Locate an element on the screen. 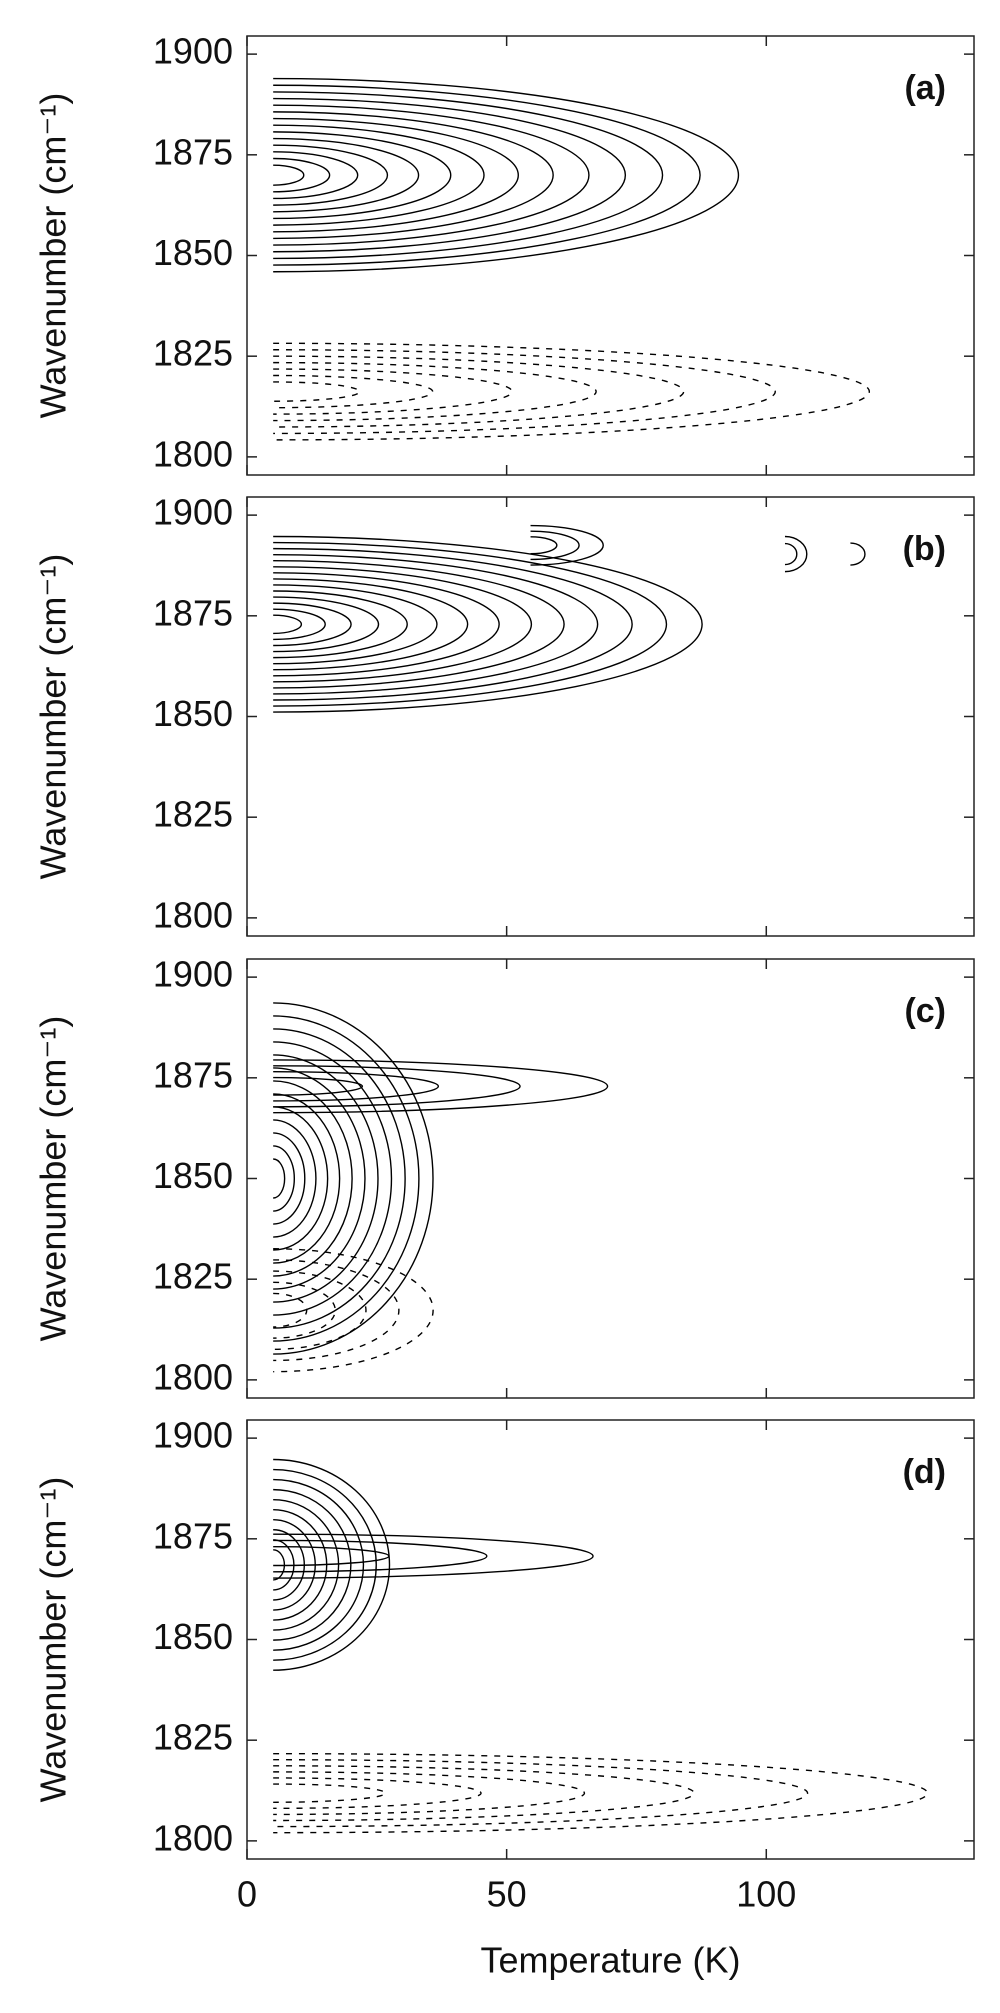 This screenshot has height=2013, width=1000. x-tick-label: 100 is located at coordinates (766, 1894).